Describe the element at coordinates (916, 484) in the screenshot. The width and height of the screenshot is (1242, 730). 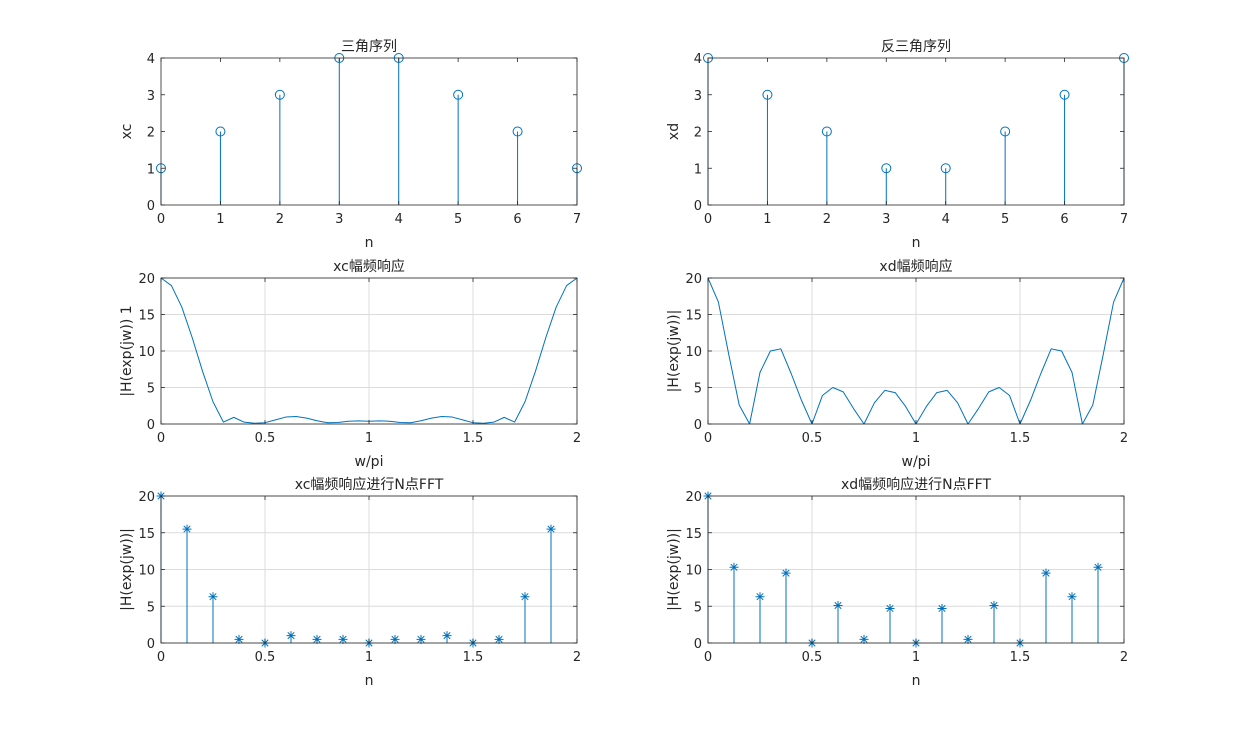
I see `chart-title: xd幅频响应进行N点FFT` at that location.